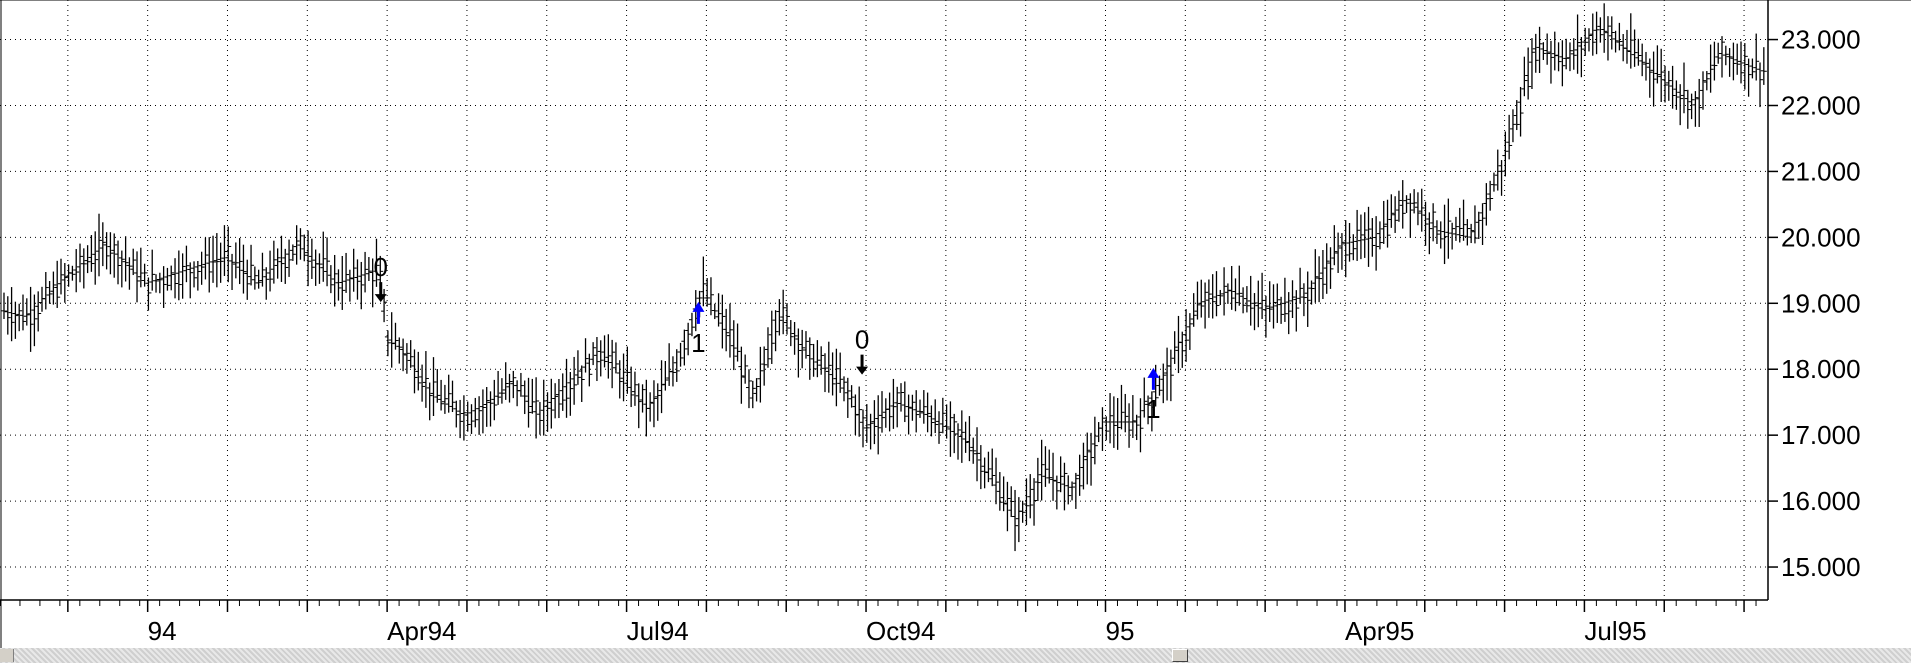 The height and width of the screenshot is (668, 1911). I want to click on y-tick-label: 16.000, so click(1821, 501).